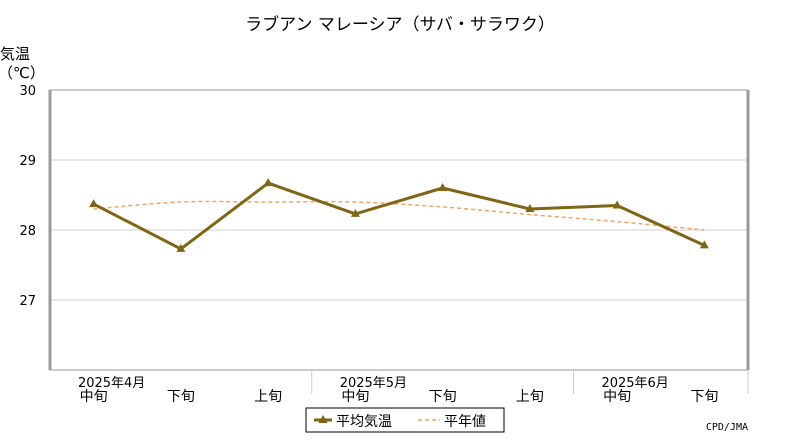 The image size is (800, 440). Describe the element at coordinates (27, 91) in the screenshot. I see `y-tick-label: 30` at that location.